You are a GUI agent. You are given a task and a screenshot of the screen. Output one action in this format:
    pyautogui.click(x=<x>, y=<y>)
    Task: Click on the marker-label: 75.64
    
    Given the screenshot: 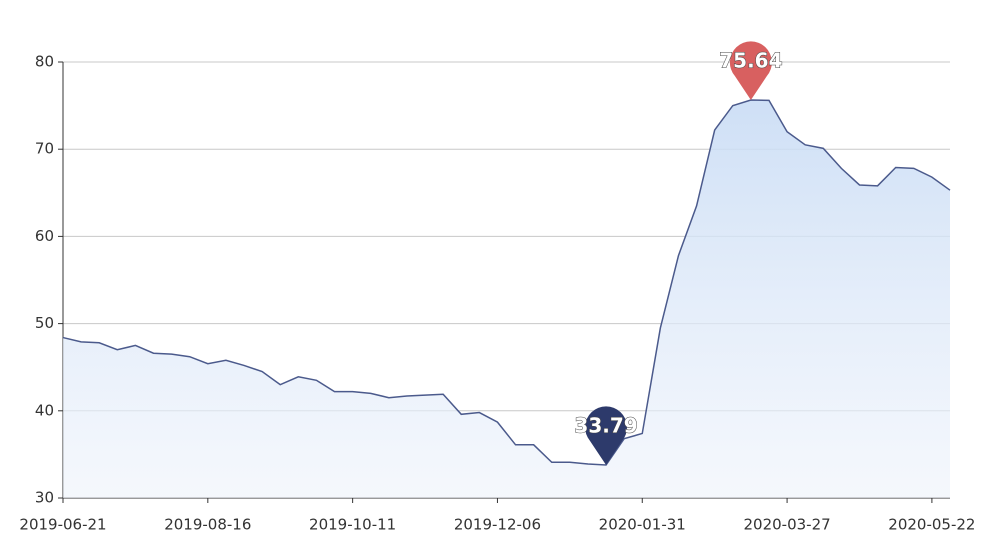 What is the action you would take?
    pyautogui.click(x=750, y=61)
    